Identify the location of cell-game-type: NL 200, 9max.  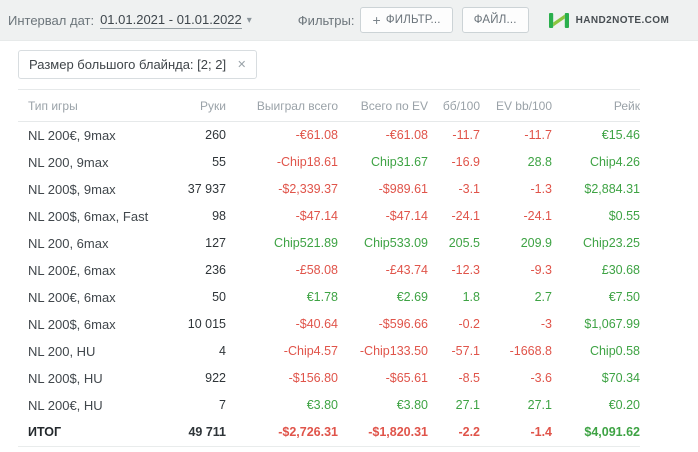
(68, 162).